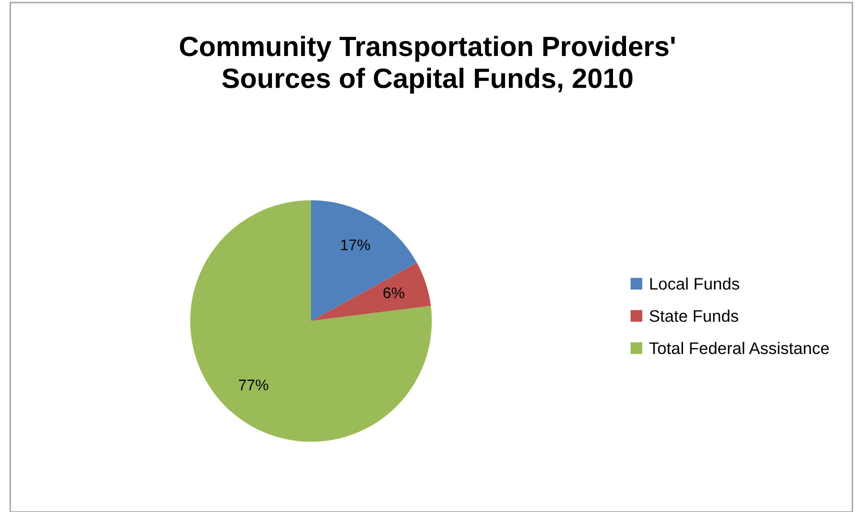 This screenshot has width=855, height=512. What do you see at coordinates (393, 292) in the screenshot?
I see `data-label: 6%` at bounding box center [393, 292].